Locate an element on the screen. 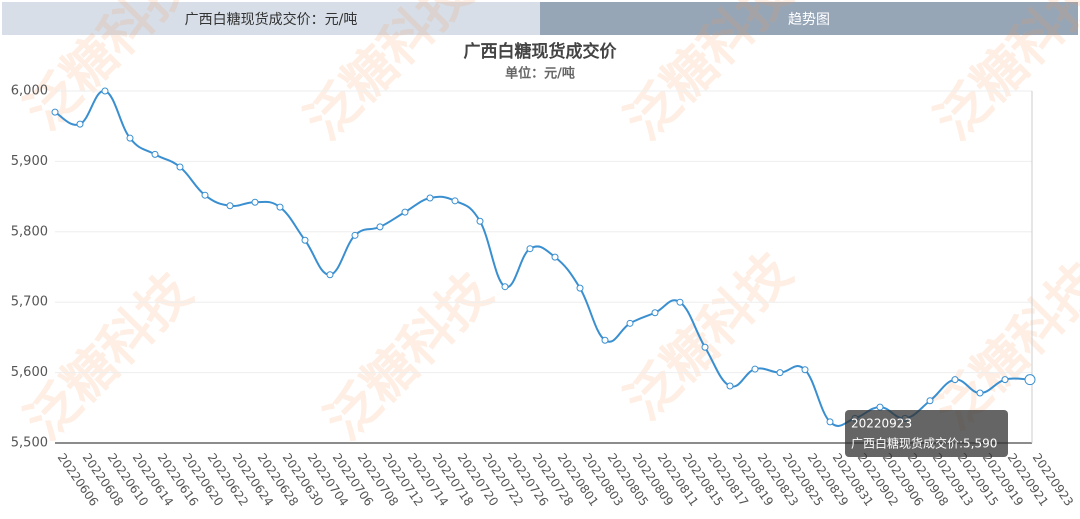 This screenshot has height=519, width=1080. tooltip-box is located at coordinates (926, 433).